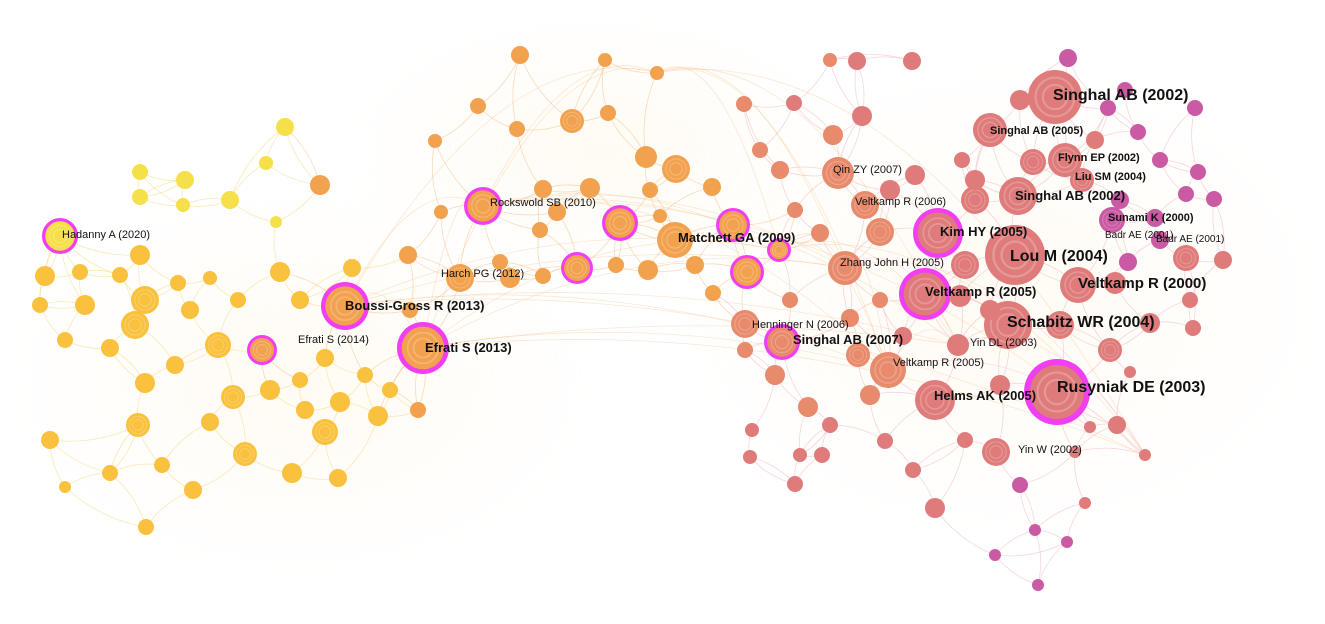 This screenshot has width=1325, height=624. What do you see at coordinates (867, 170) in the screenshot?
I see `label-qin-2007: Qin ZY (2007)` at bounding box center [867, 170].